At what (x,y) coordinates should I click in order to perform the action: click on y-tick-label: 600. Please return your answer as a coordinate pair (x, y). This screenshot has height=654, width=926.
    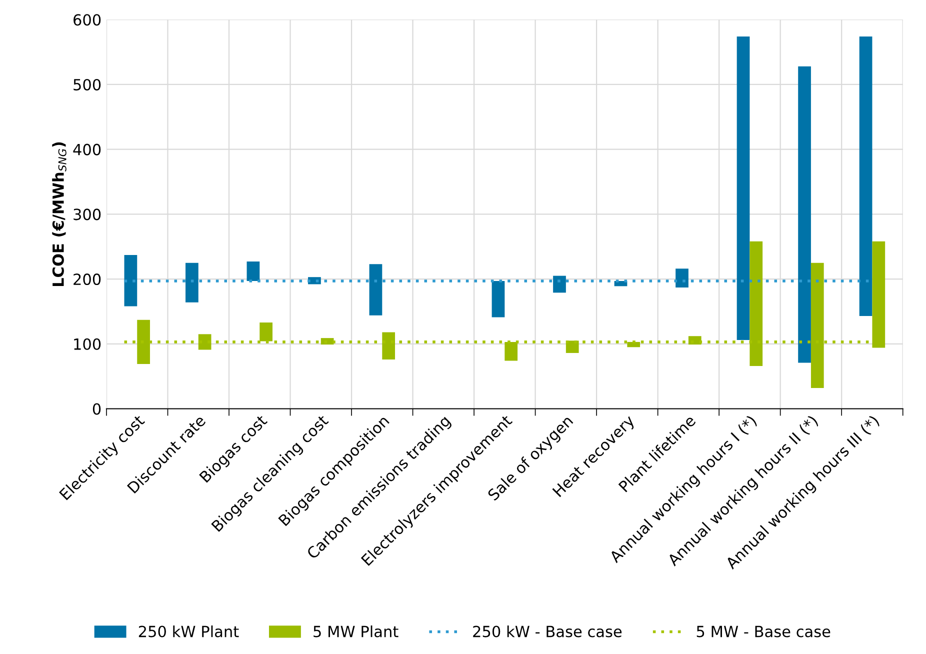
    Looking at the image, I should click on (87, 20).